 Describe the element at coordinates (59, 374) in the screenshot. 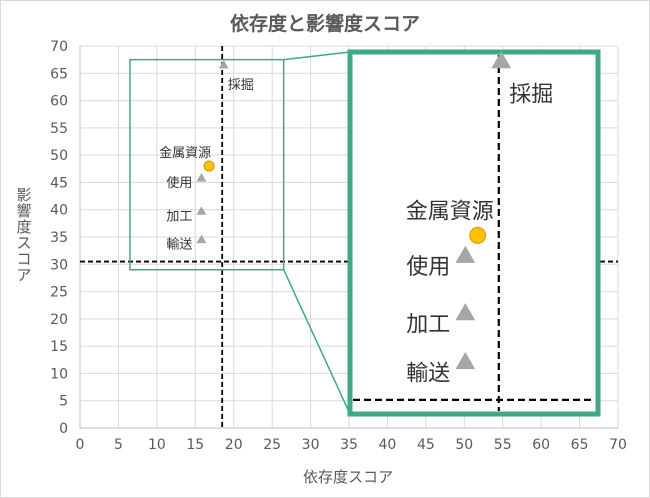

I see `y-tick-label: 10` at that location.